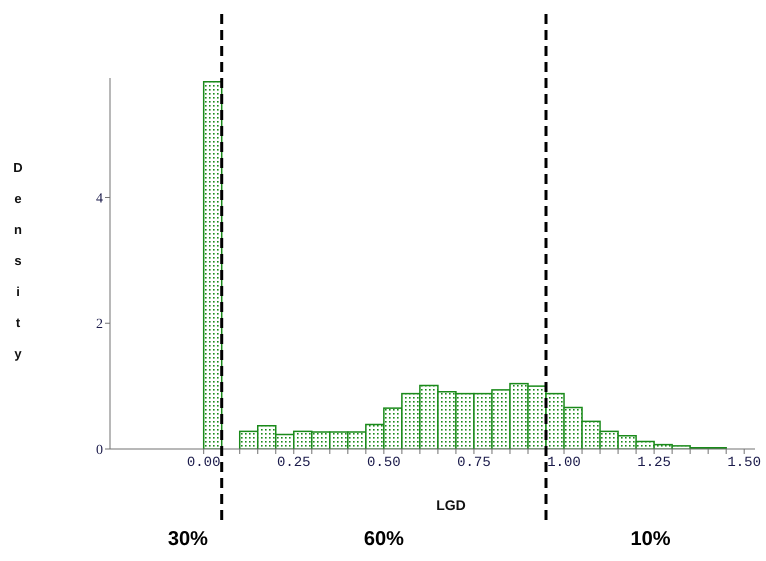  Describe the element at coordinates (99, 198) in the screenshot. I see `y-tick-label: 4` at that location.